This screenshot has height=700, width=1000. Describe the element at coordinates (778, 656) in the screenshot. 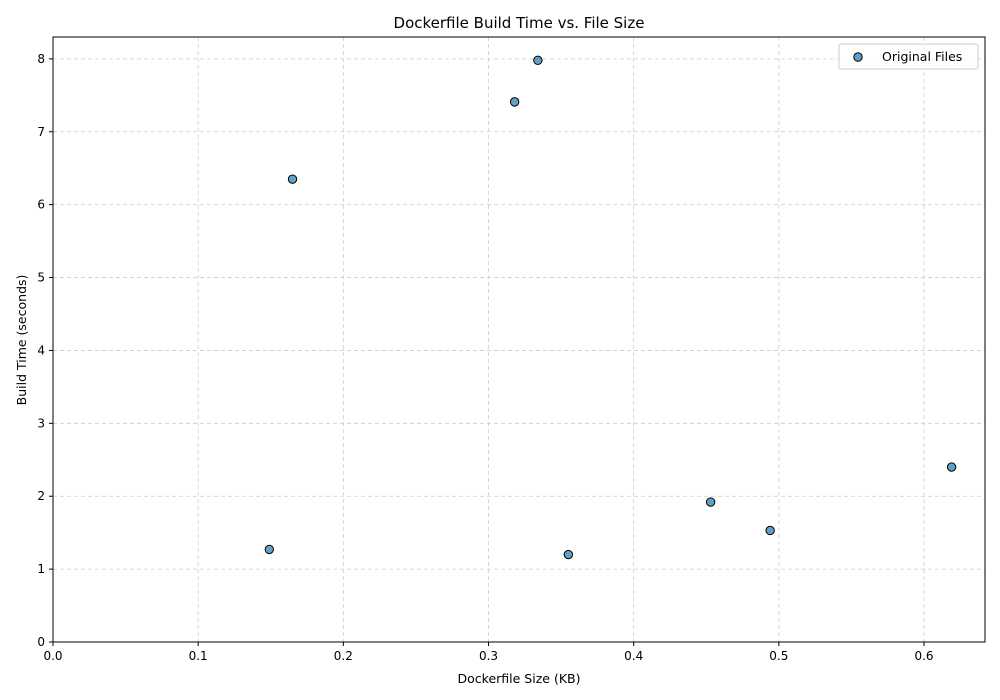

I see `x-tick-label: 0.5` at that location.